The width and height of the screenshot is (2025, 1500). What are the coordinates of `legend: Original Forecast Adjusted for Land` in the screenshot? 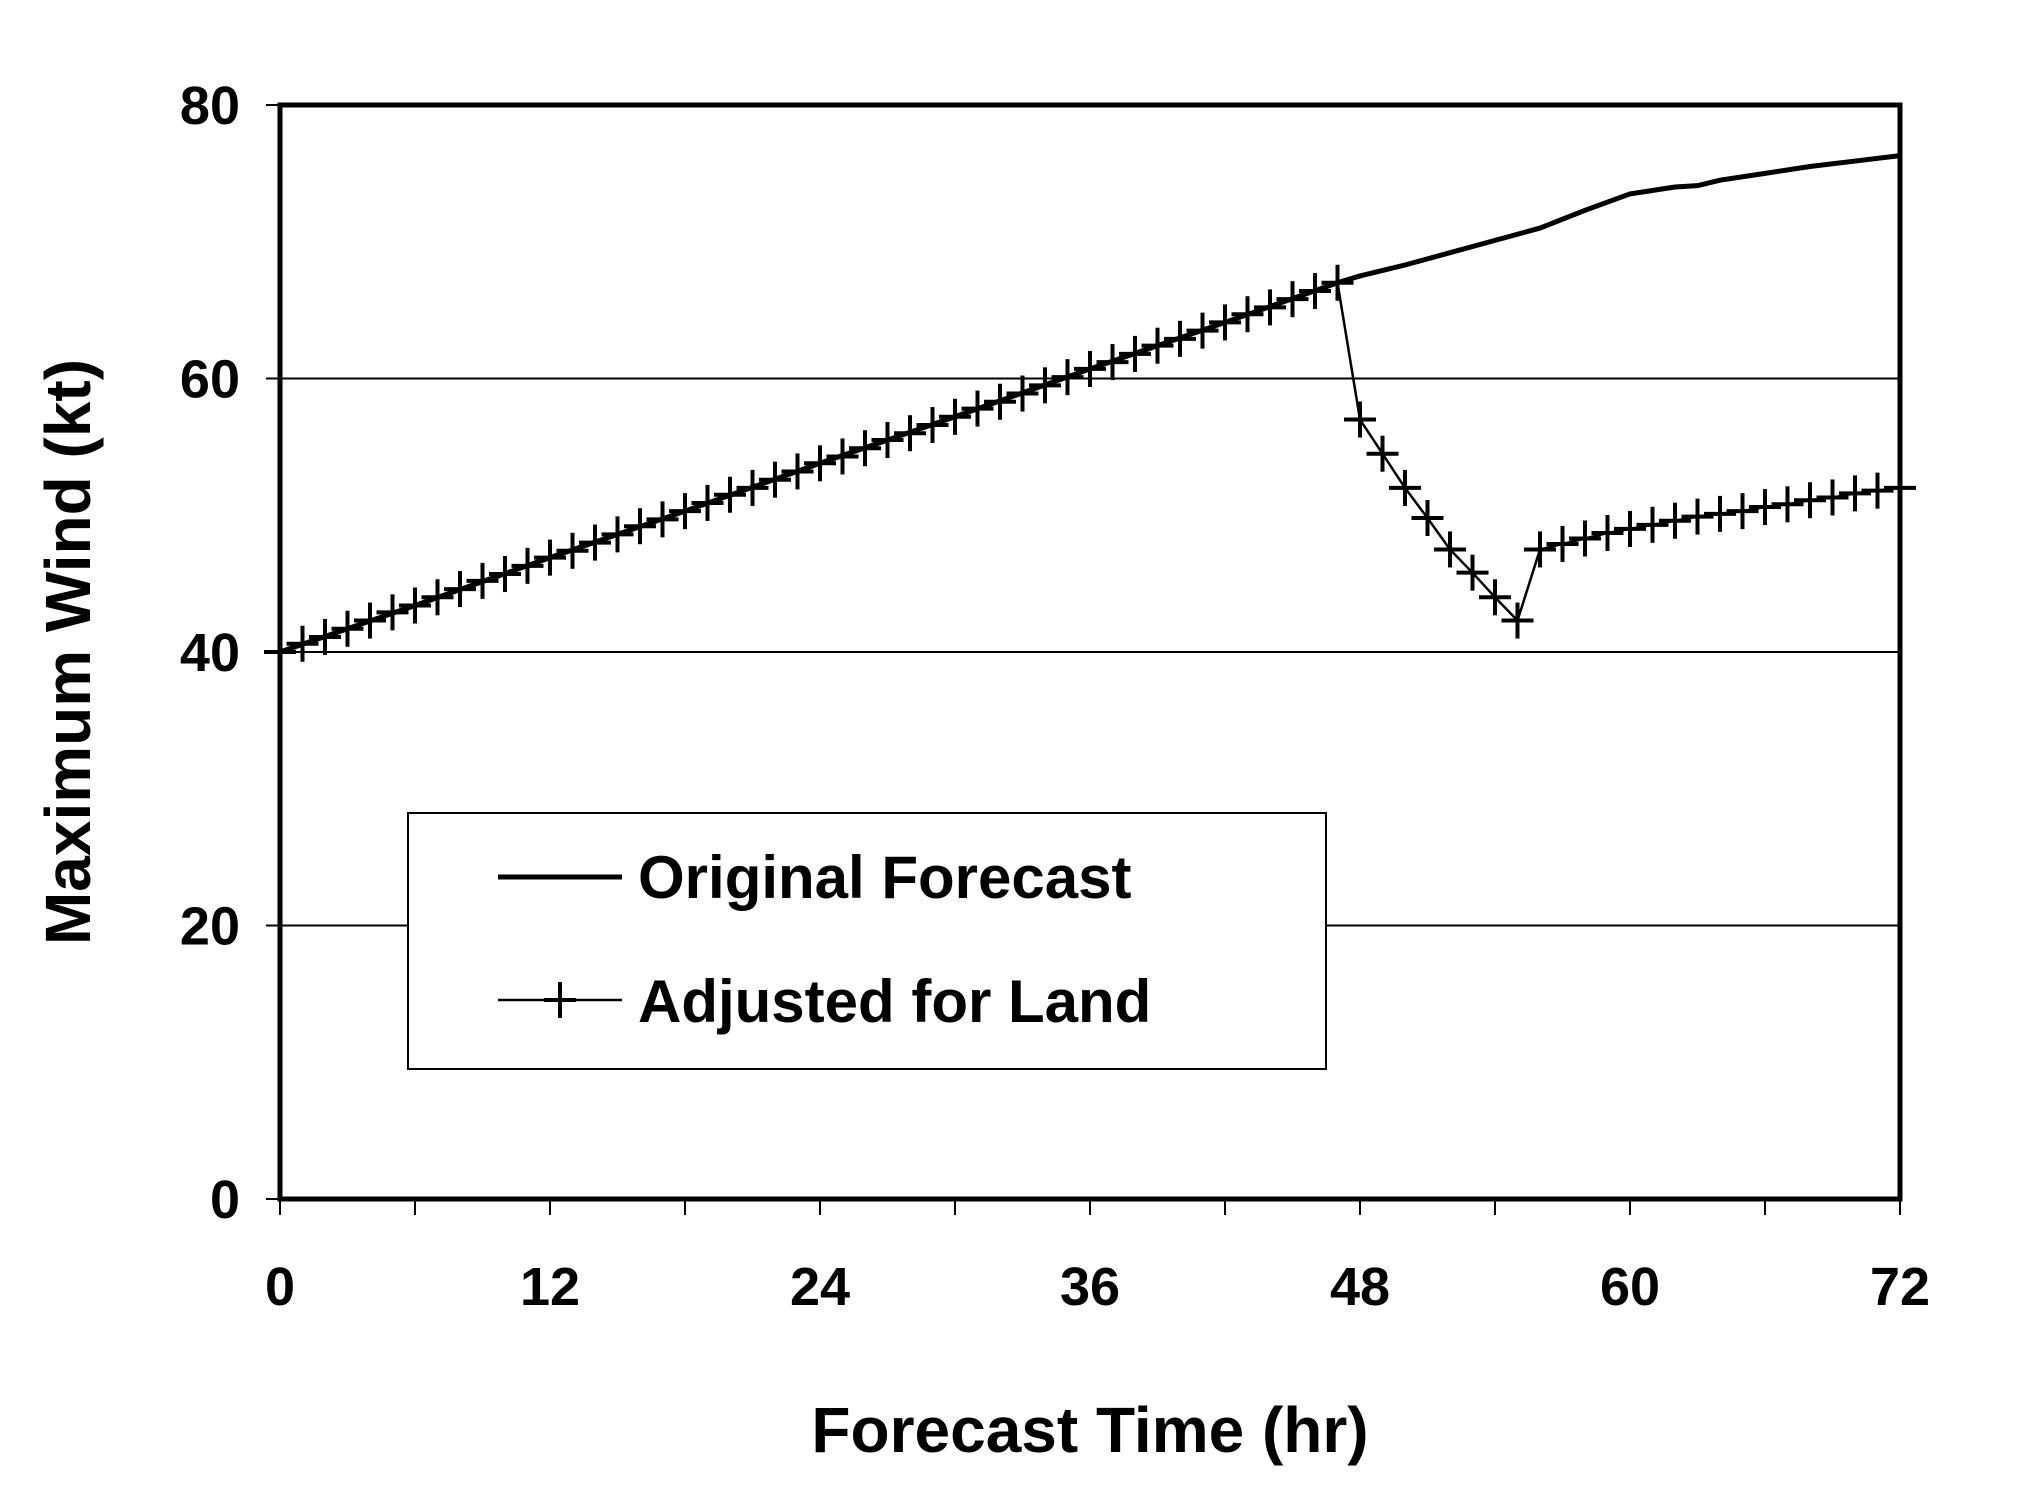 It's located at (867, 941).